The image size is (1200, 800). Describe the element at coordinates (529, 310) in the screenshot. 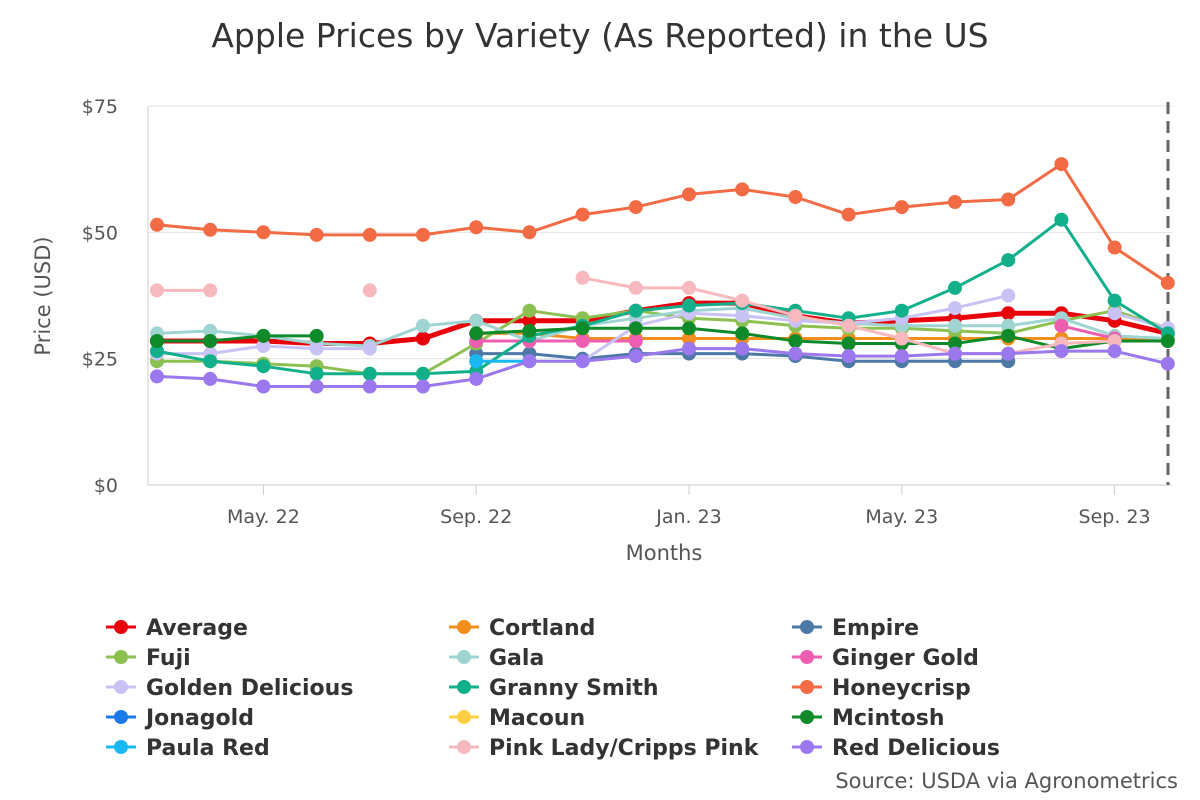

I see `data-point-fuji` at that location.